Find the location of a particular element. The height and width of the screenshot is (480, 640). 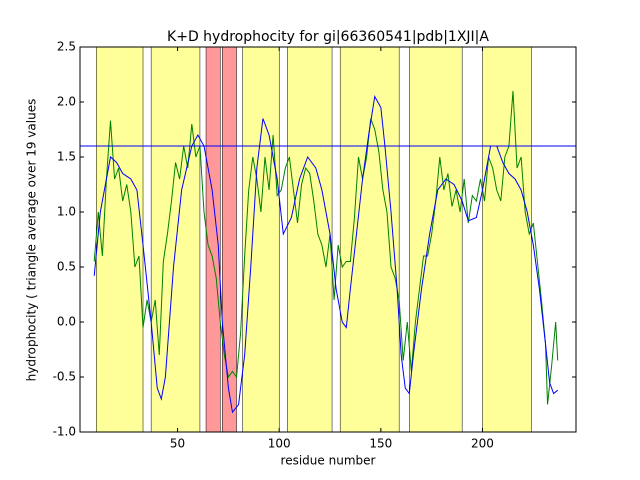

y-tick-label: 2.0 is located at coordinates (66, 102).